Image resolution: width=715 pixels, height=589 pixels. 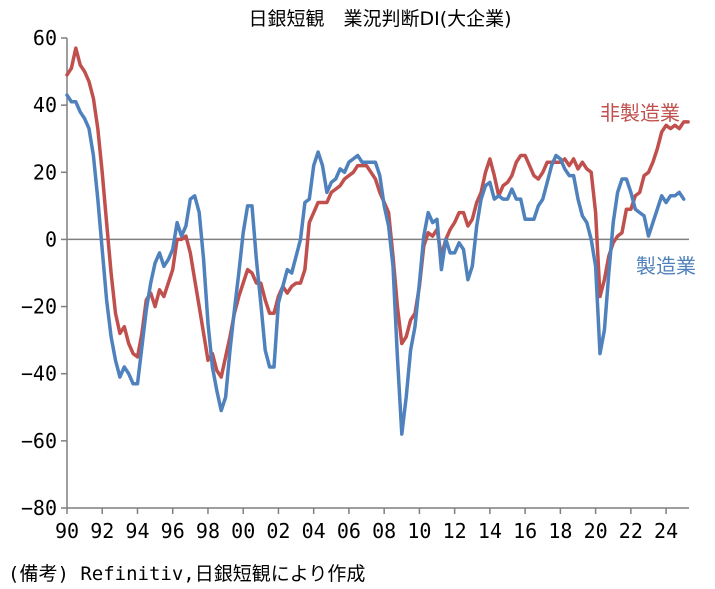 What do you see at coordinates (39, 441) in the screenshot?
I see `y-tick-label: −60` at bounding box center [39, 441].